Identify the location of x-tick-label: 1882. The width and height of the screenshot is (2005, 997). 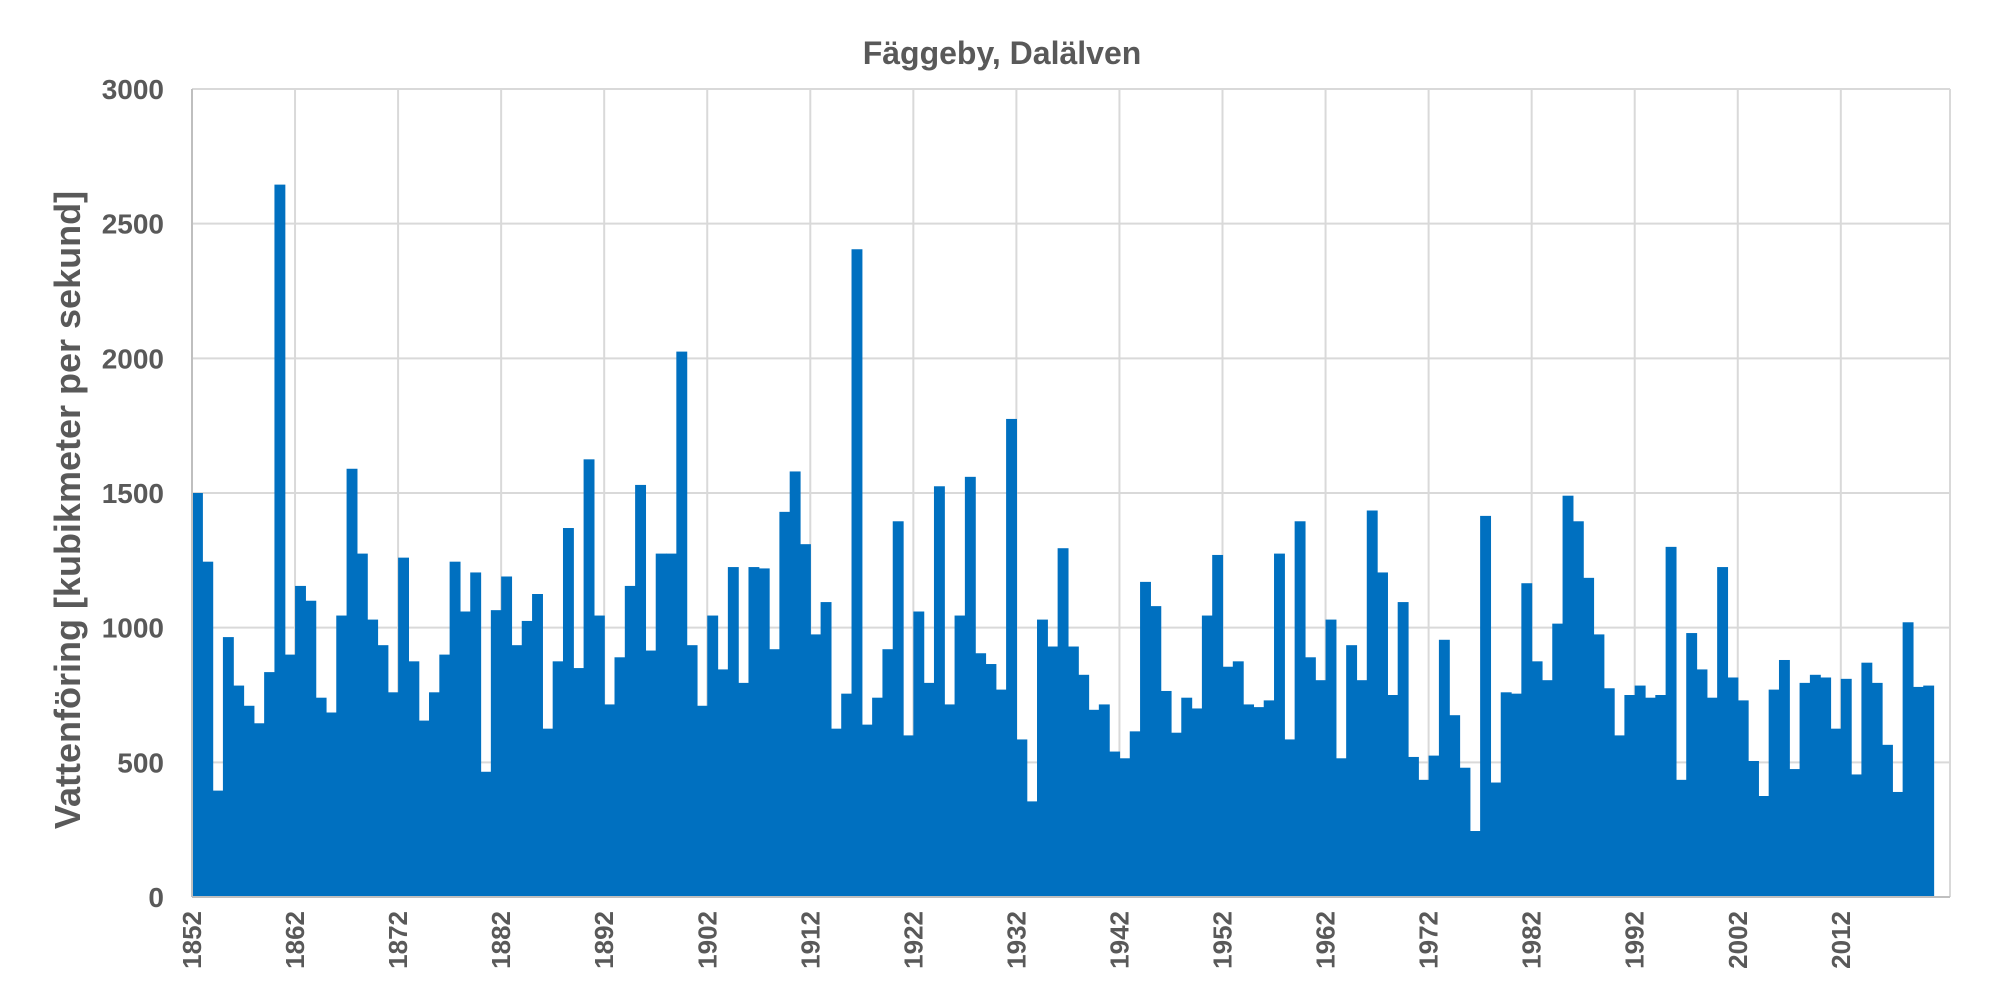
(501, 940).